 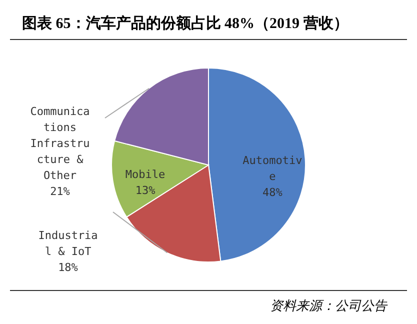 What do you see at coordinates (272, 192) in the screenshot?
I see `data-label: 48%` at bounding box center [272, 192].